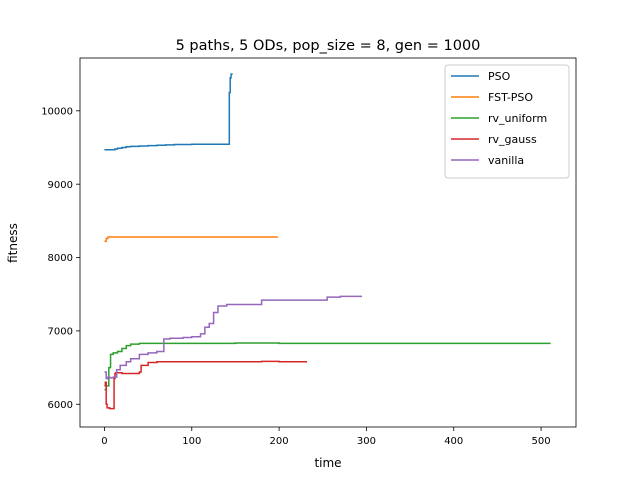 This screenshot has width=640, height=480. What do you see at coordinates (512, 139) in the screenshot?
I see `legend-label-rv-gauss: rv_gauss` at bounding box center [512, 139].